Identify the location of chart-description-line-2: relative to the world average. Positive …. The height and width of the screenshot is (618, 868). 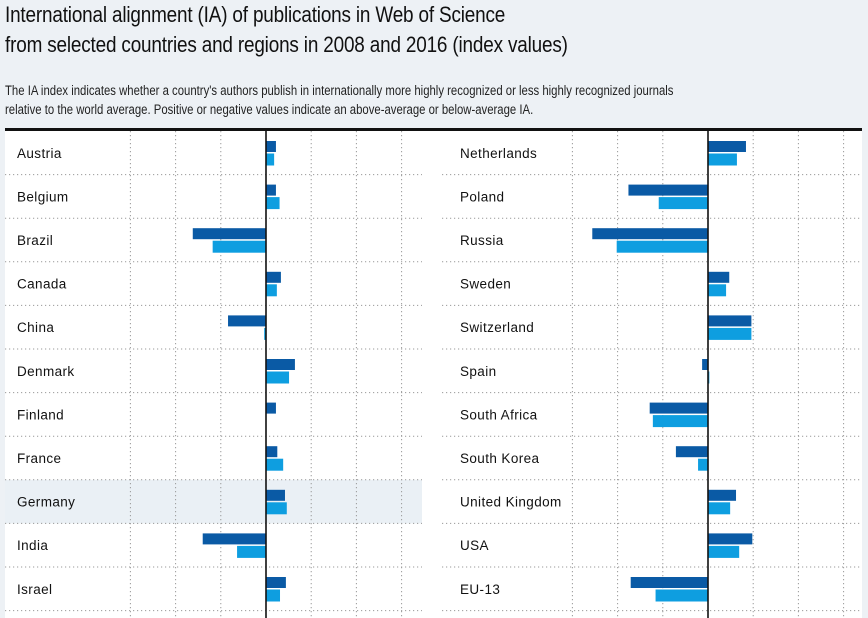
(269, 109).